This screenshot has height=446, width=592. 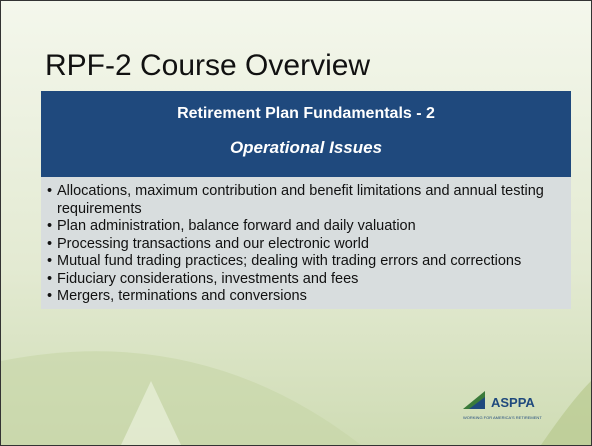 I want to click on logo: ASPPA WORKING FOR AMERICA'S RETIREMENT, so click(x=502, y=405).